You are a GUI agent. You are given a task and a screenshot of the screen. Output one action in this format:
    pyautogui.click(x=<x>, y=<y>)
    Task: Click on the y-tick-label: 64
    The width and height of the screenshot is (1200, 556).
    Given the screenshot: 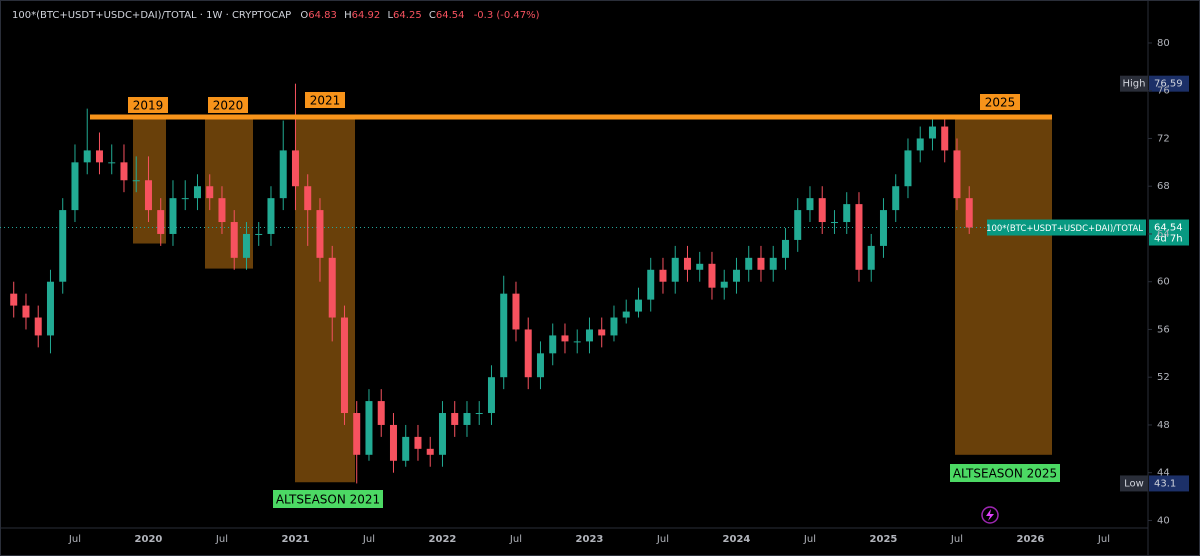 What is the action you would take?
    pyautogui.click(x=1163, y=234)
    